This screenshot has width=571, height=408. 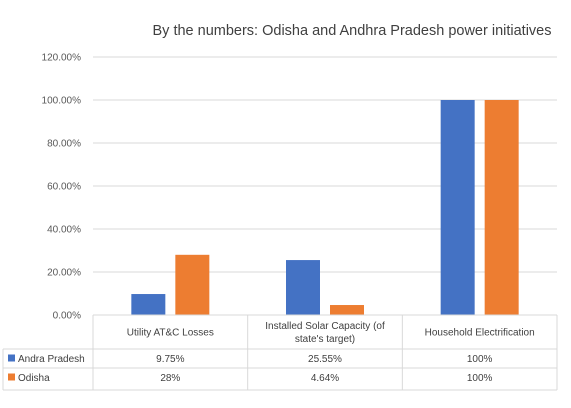 What do you see at coordinates (64, 187) in the screenshot?
I see `y-tick-label: 60.00%` at bounding box center [64, 187].